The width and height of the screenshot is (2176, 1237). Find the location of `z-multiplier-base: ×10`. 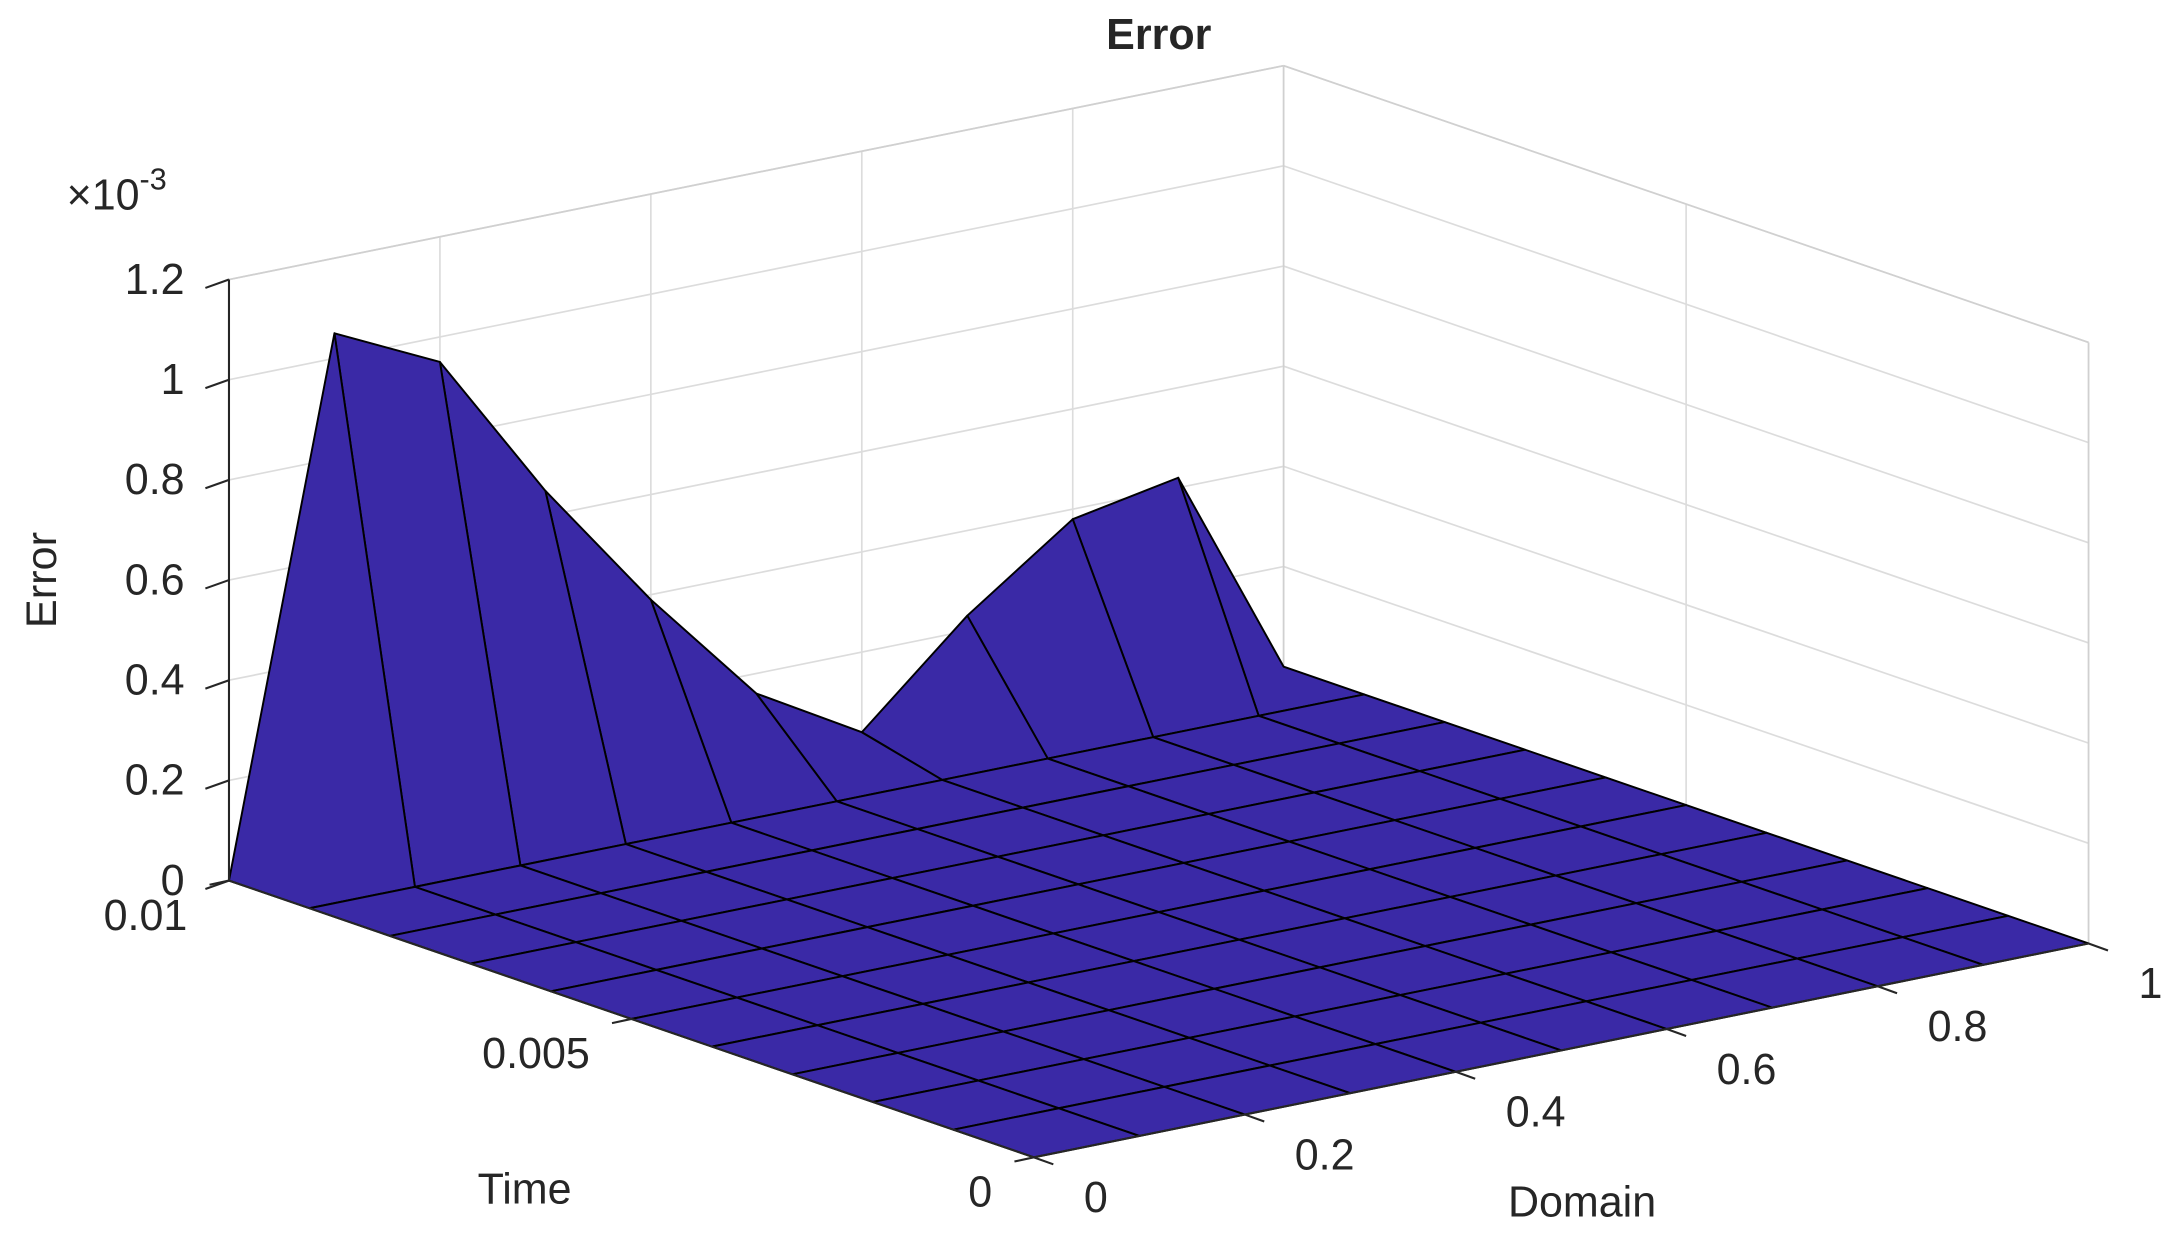

z-multiplier-base: ×10 is located at coordinates (103, 196).